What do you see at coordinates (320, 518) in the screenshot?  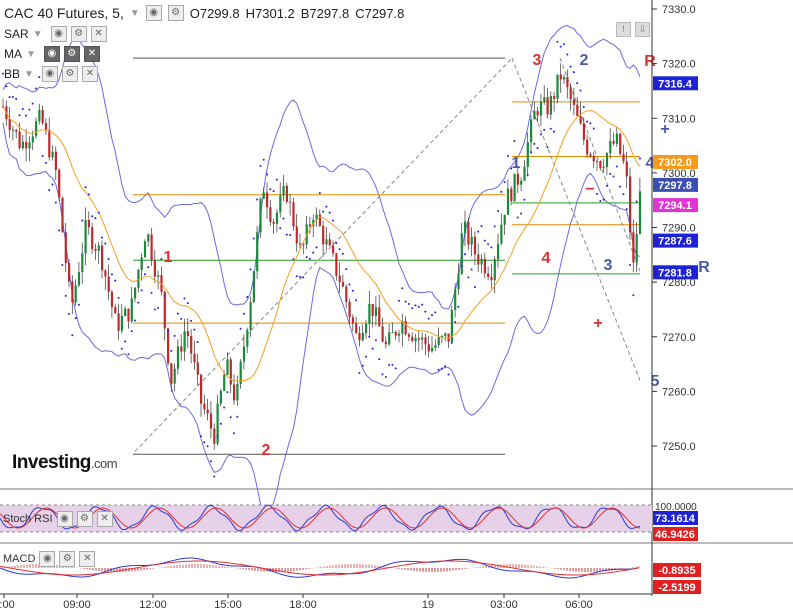 I see `stoch-d` at bounding box center [320, 518].